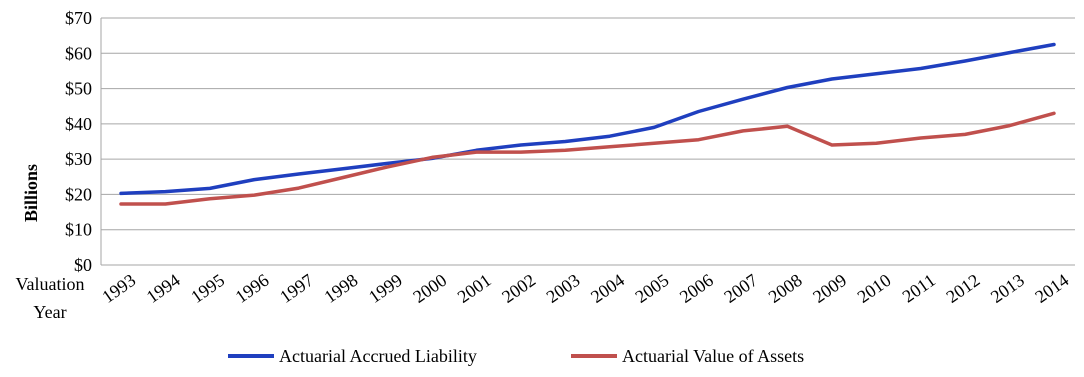  I want to click on x-tick-label: 1999, so click(385, 288).